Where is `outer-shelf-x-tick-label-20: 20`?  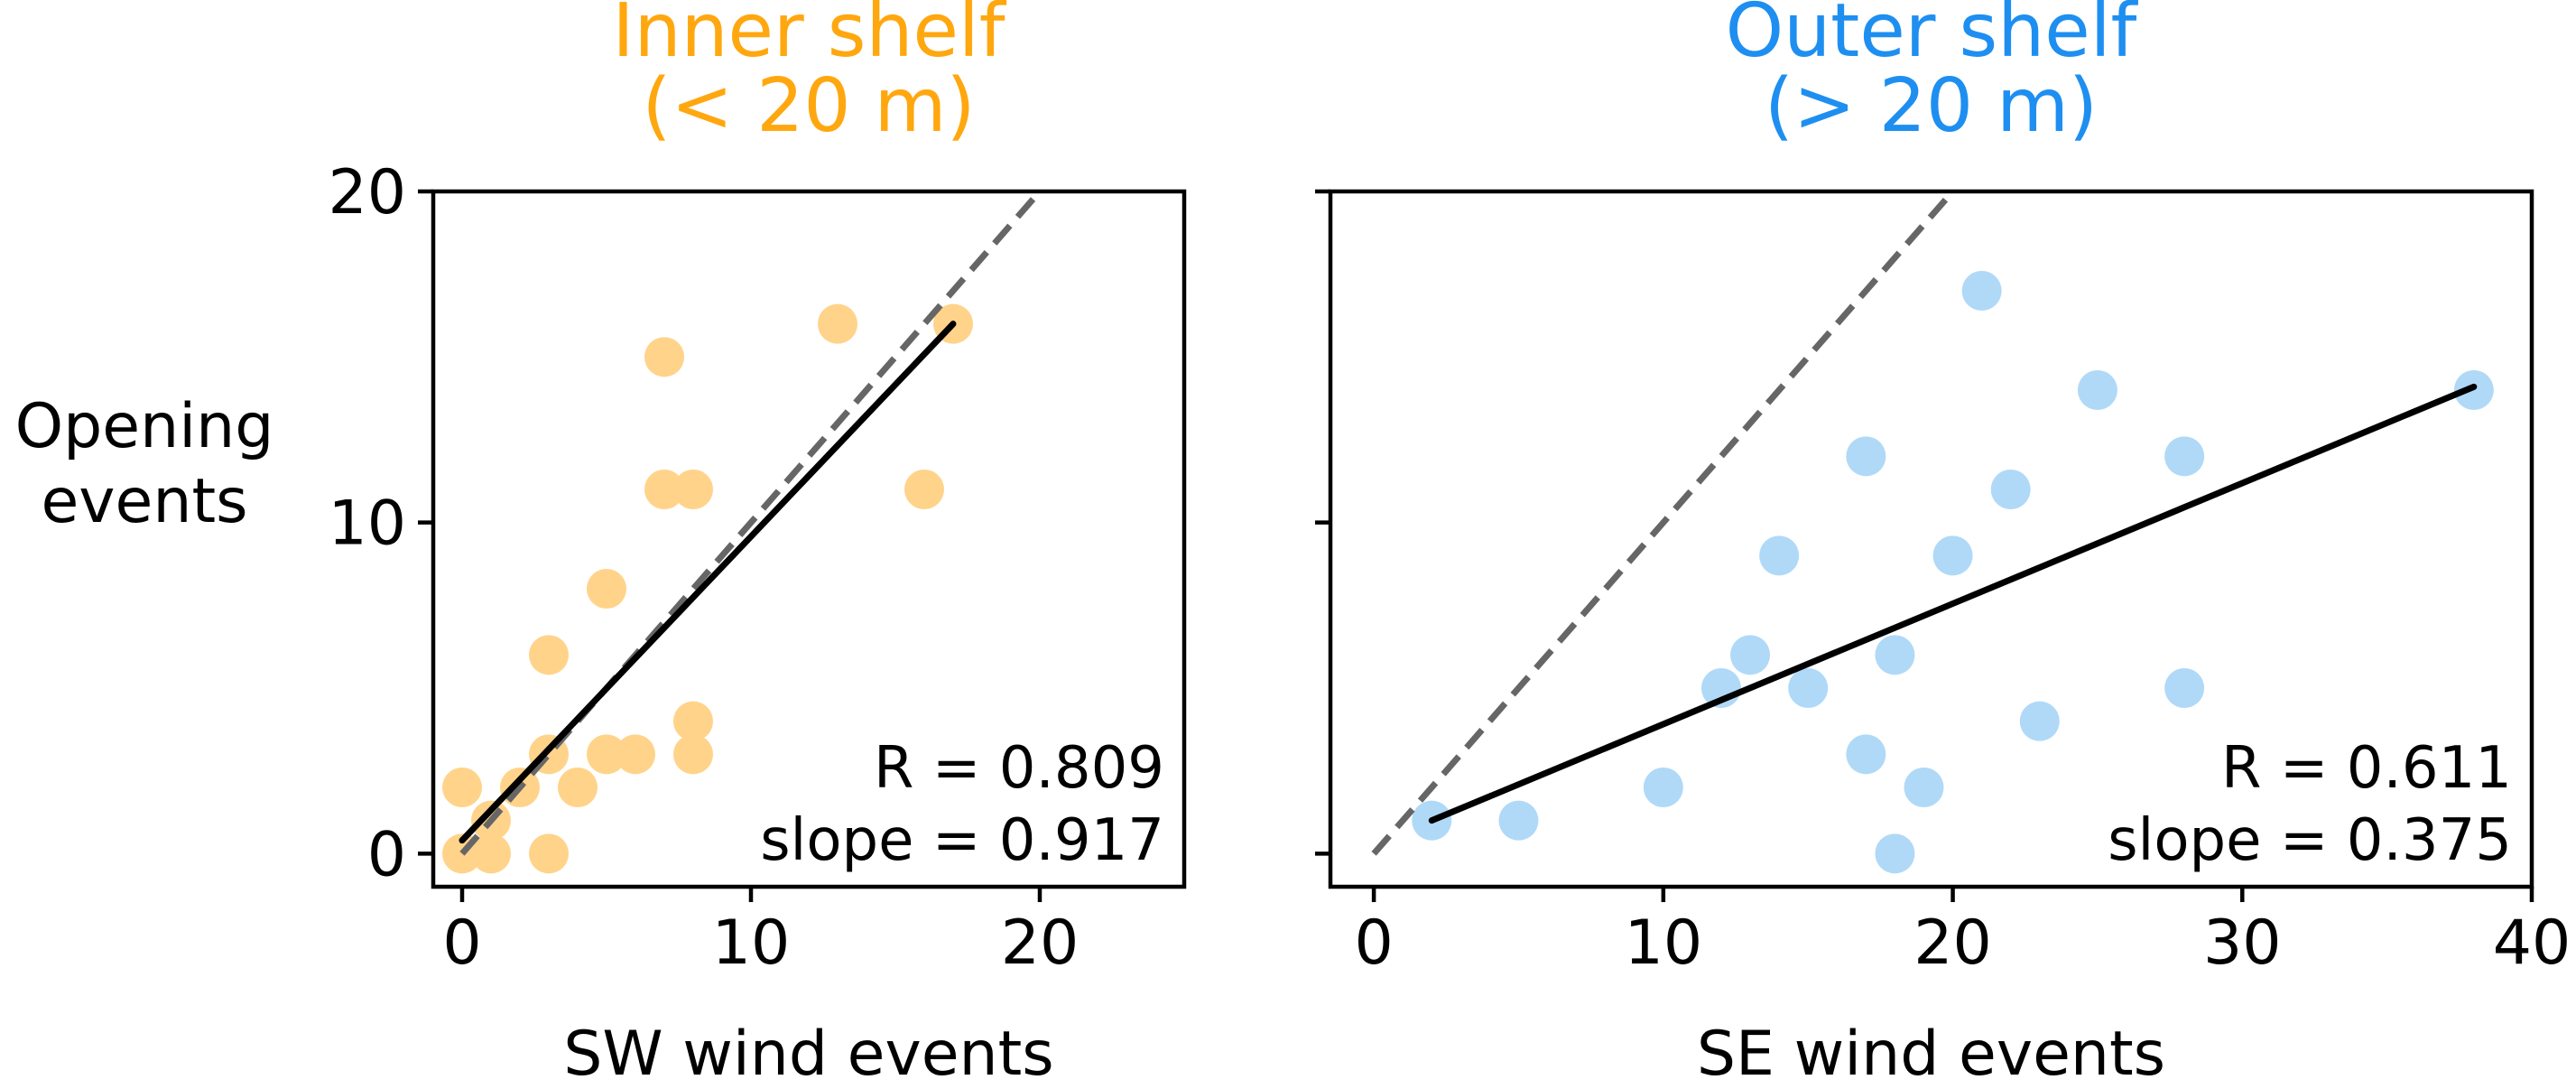
outer-shelf-x-tick-label-20: 20 is located at coordinates (1953, 943).